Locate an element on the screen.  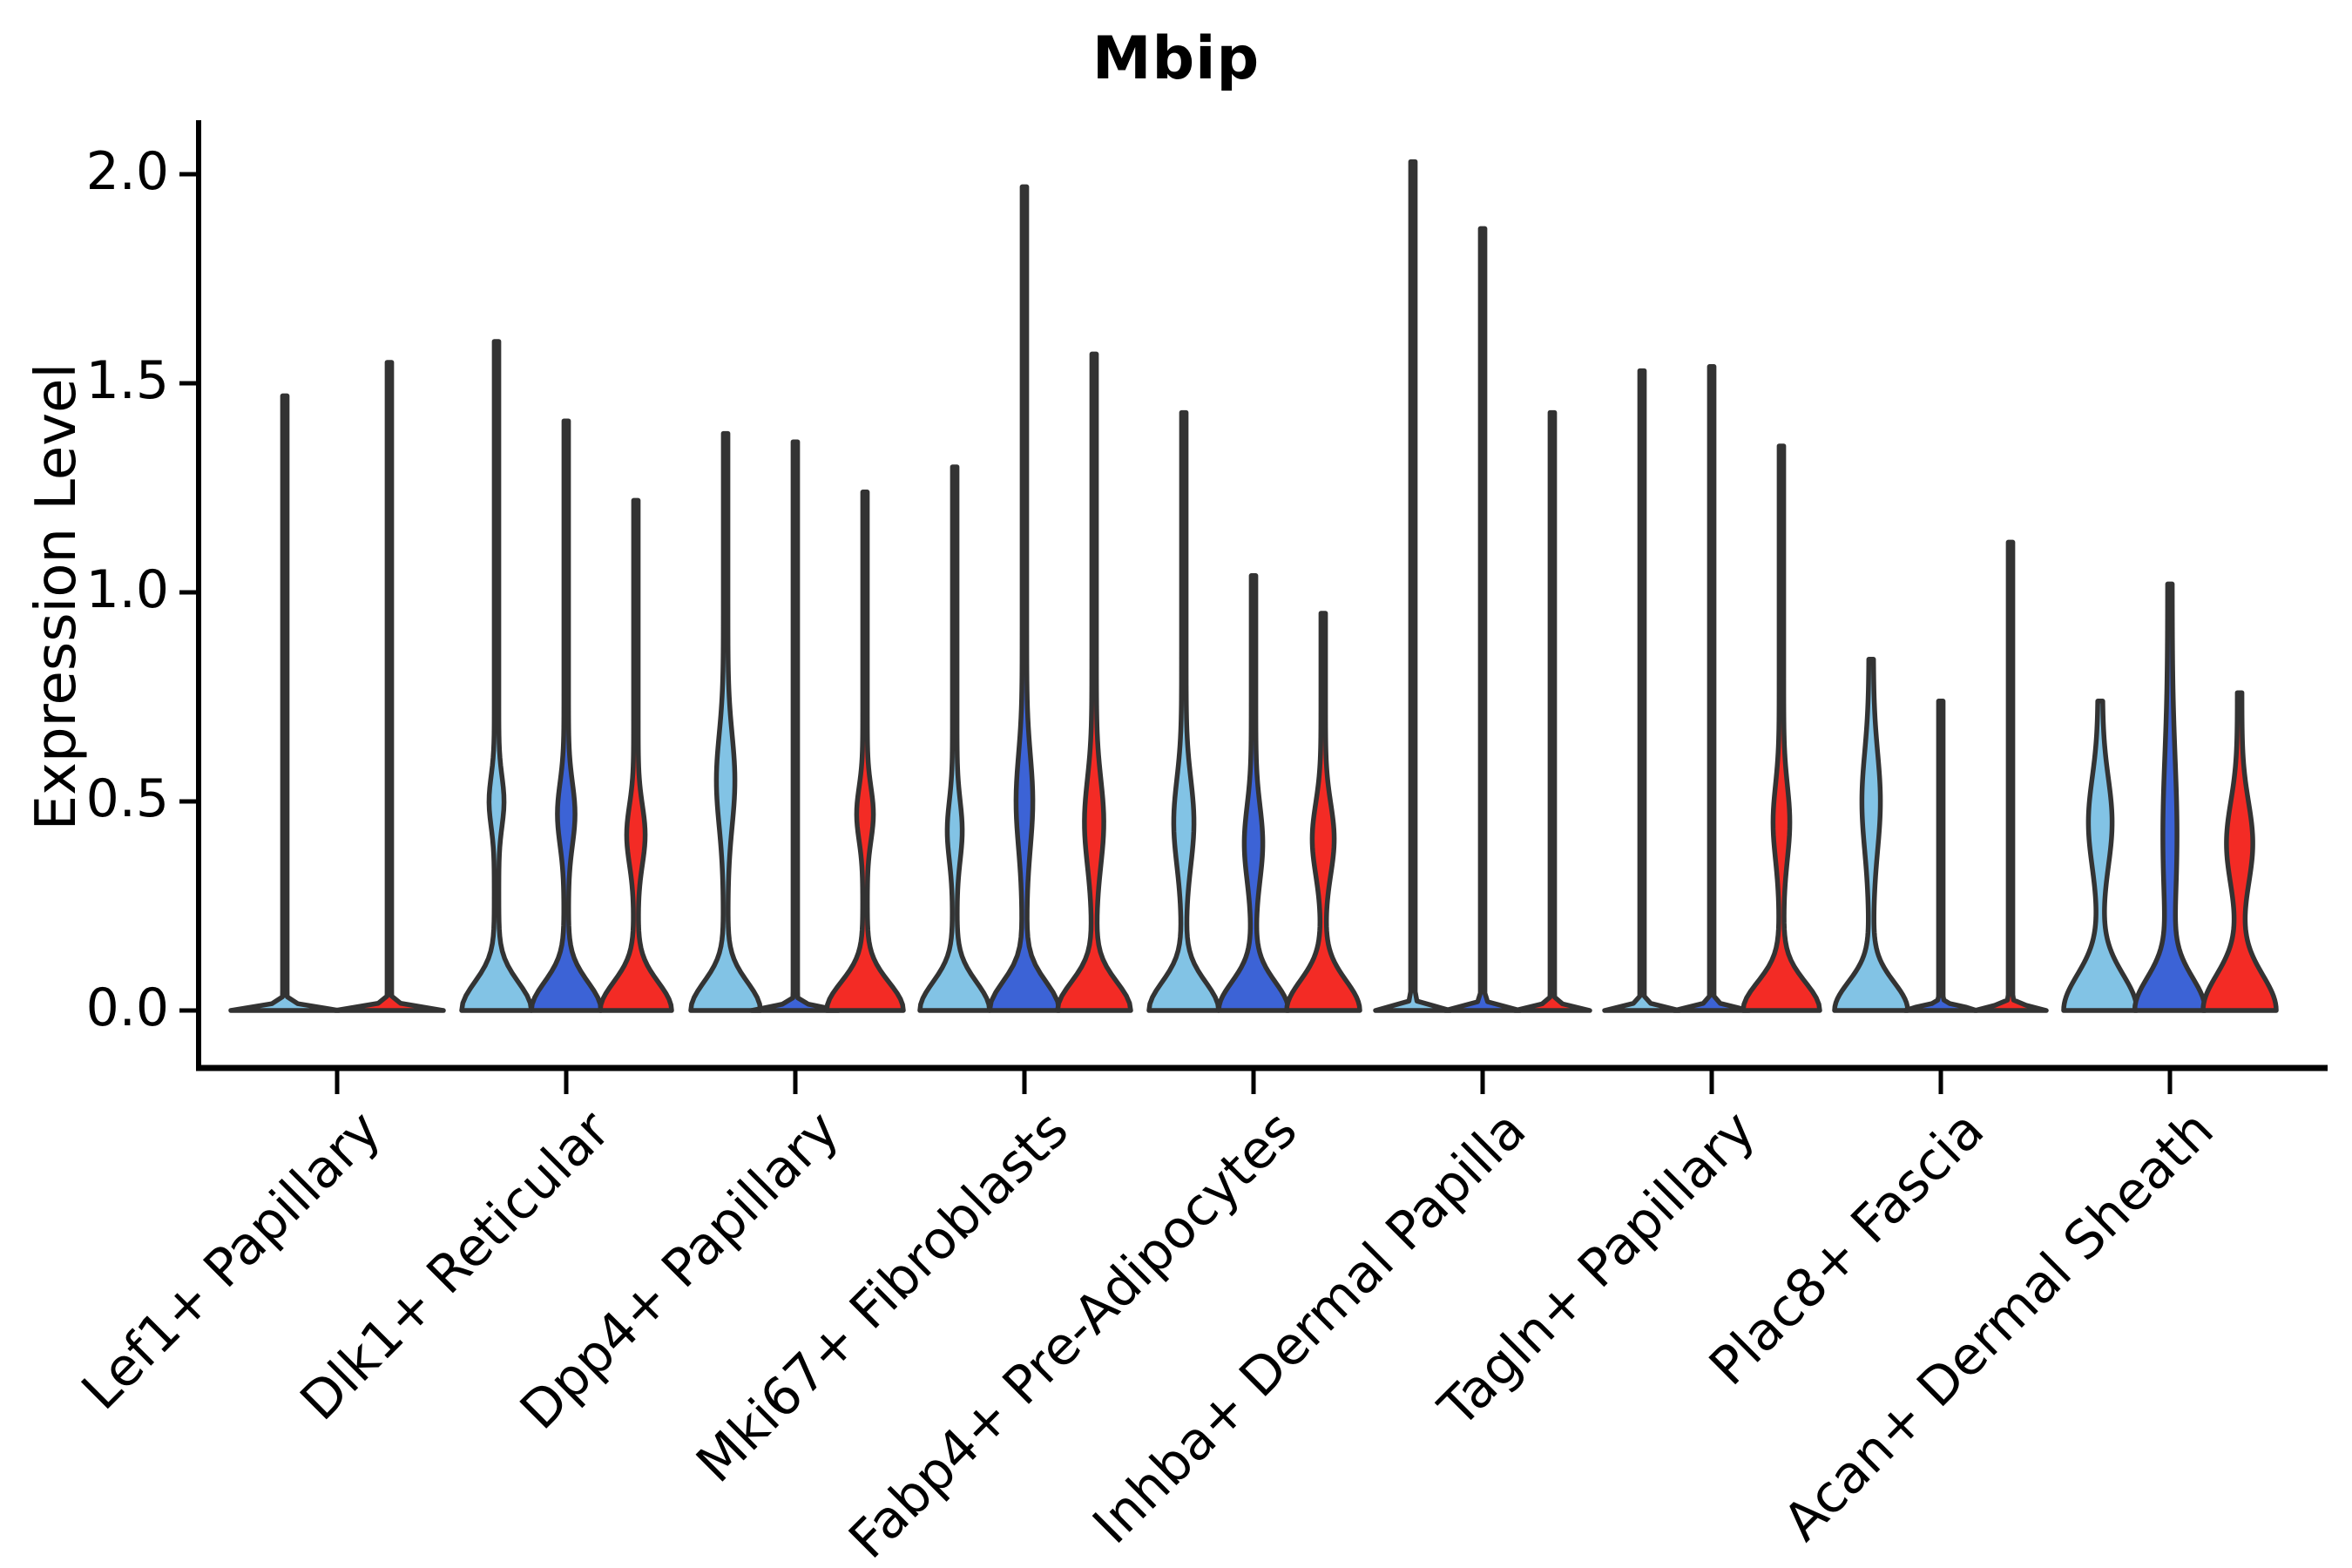
chart-title: Mbip is located at coordinates (1176, 58).